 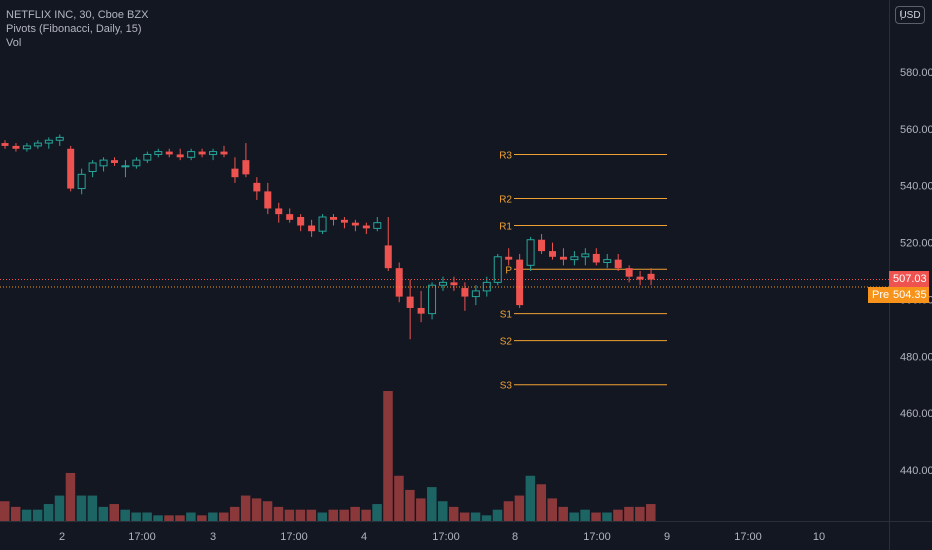 I want to click on pre-market-price-value: 504.35, so click(x=910, y=295).